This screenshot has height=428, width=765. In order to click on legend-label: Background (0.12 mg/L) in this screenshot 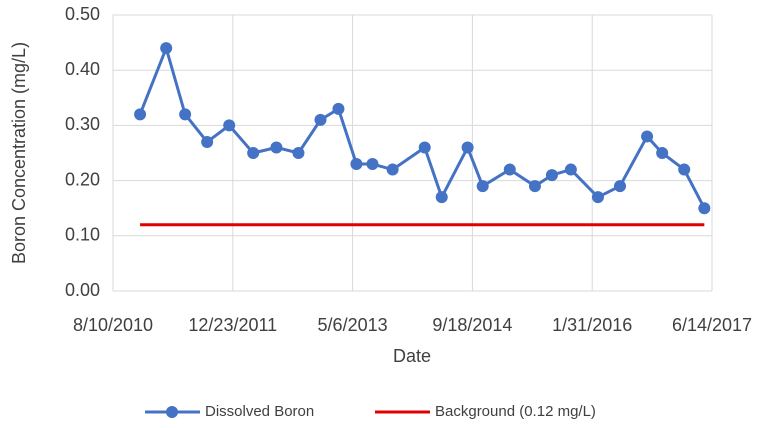, I will do `click(515, 411)`.